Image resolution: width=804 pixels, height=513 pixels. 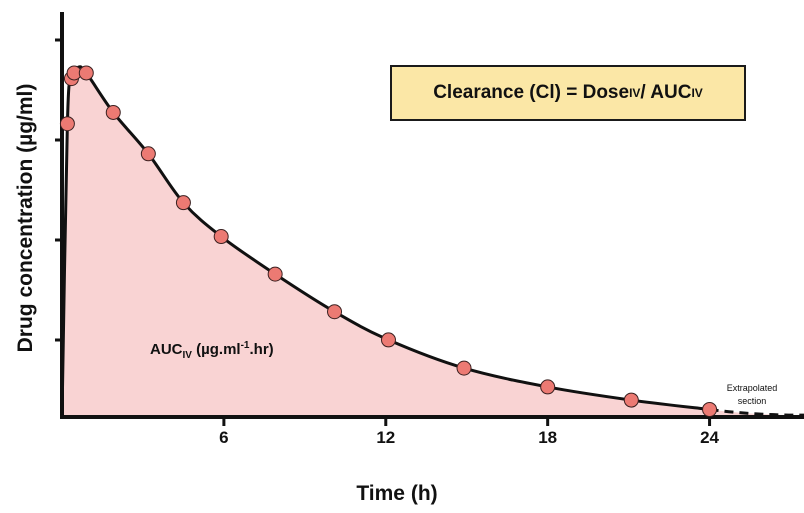 I want to click on auc-area-label: AUCIV (µg.ml-1.hr), so click(x=212, y=350).